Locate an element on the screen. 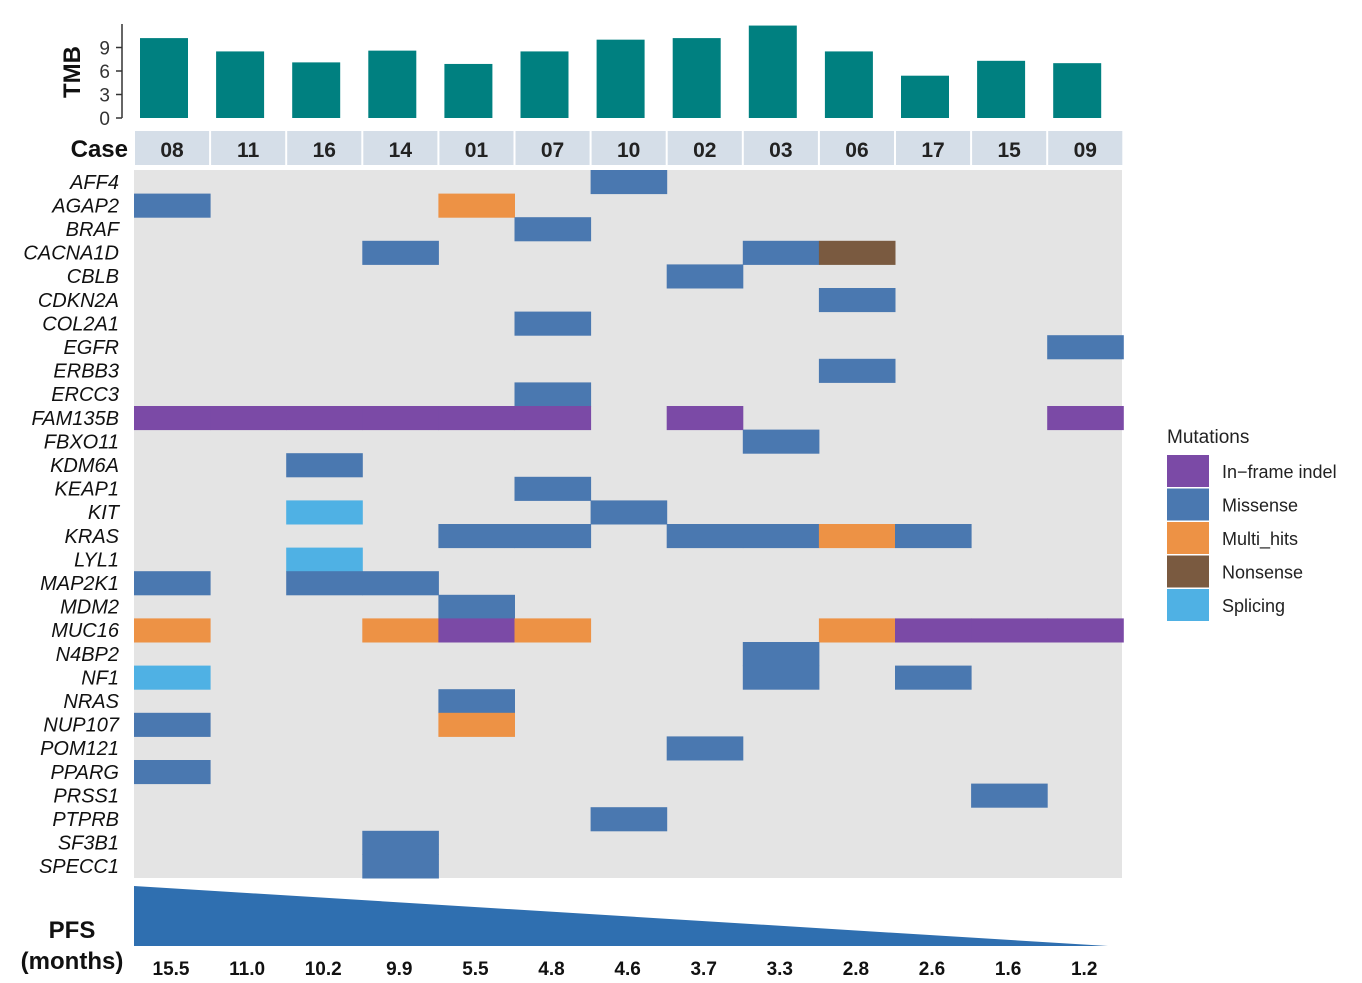  pfs-value-03: 3.3 is located at coordinates (780, 969).